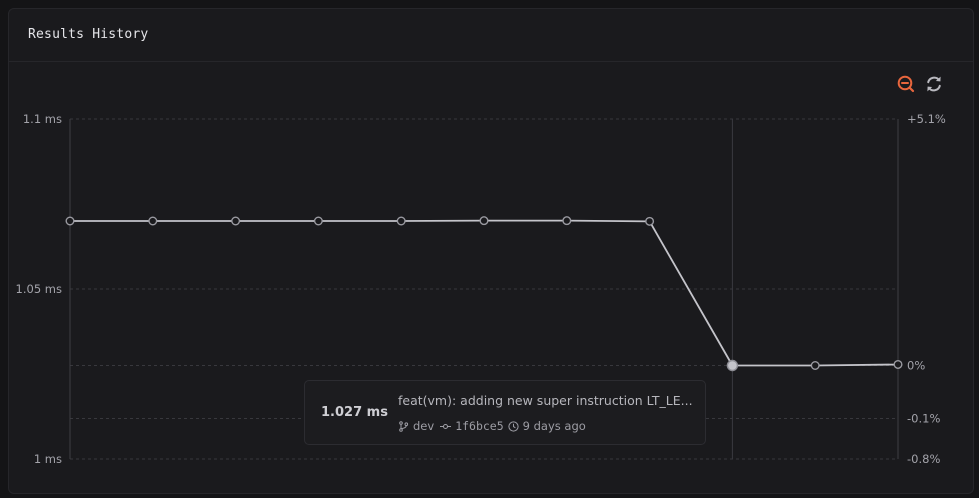 Image resolution: width=979 pixels, height=498 pixels. Describe the element at coordinates (39, 289) in the screenshot. I see `y-axis-tick-label: 1.05 ms` at that location.